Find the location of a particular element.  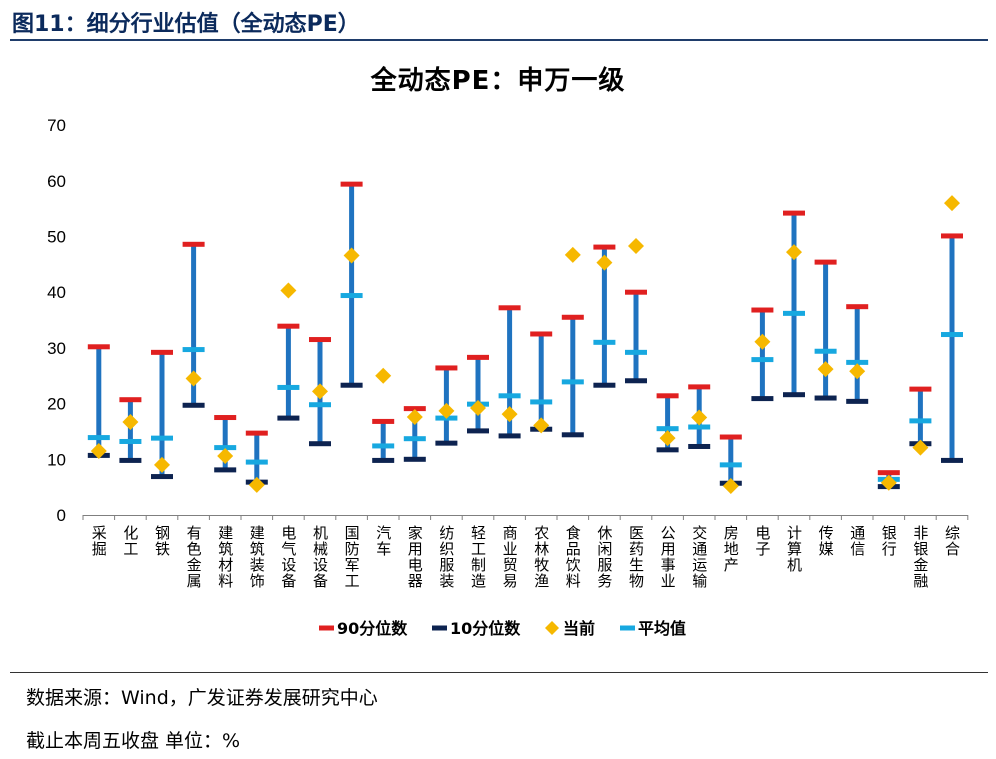

x-category-label: 汽车 is located at coordinates (383, 541).